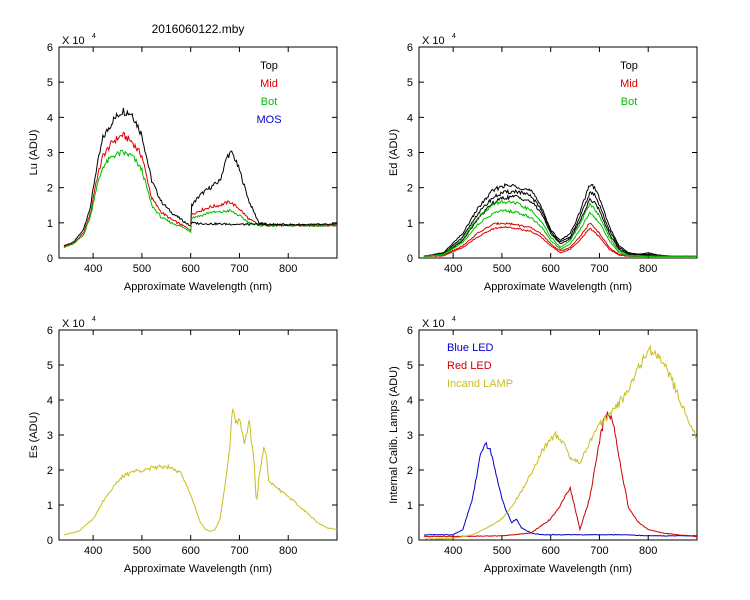 The height and width of the screenshot is (600, 750). What do you see at coordinates (34, 435) in the screenshot?
I see `y-axis-label: Es (ADU)` at bounding box center [34, 435].